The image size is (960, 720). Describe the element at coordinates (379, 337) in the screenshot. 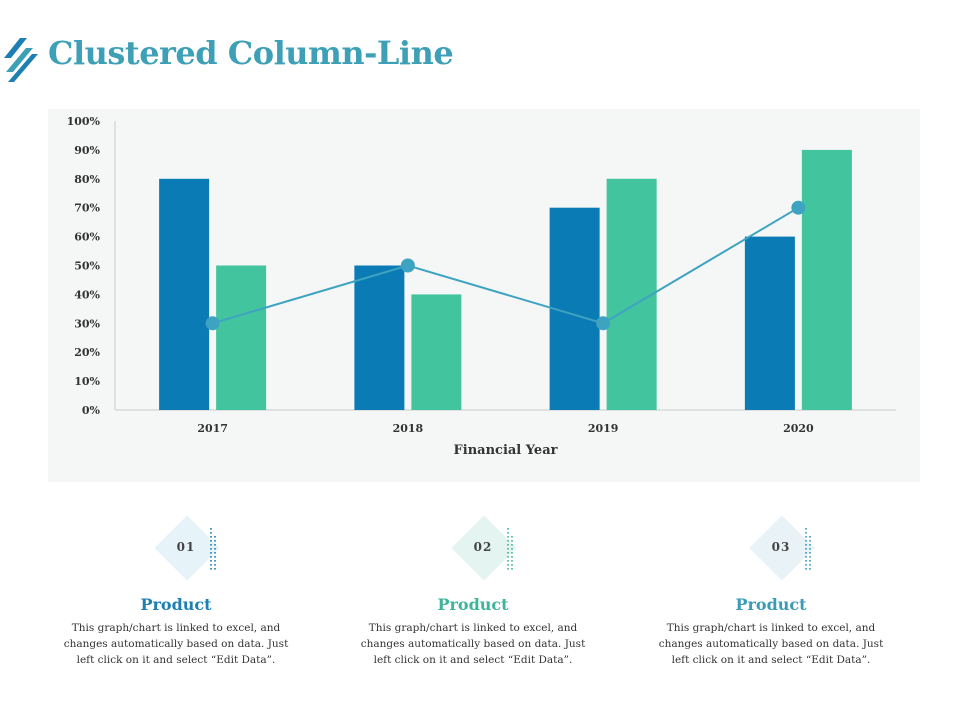

I see `bar-series-1-2018` at that location.